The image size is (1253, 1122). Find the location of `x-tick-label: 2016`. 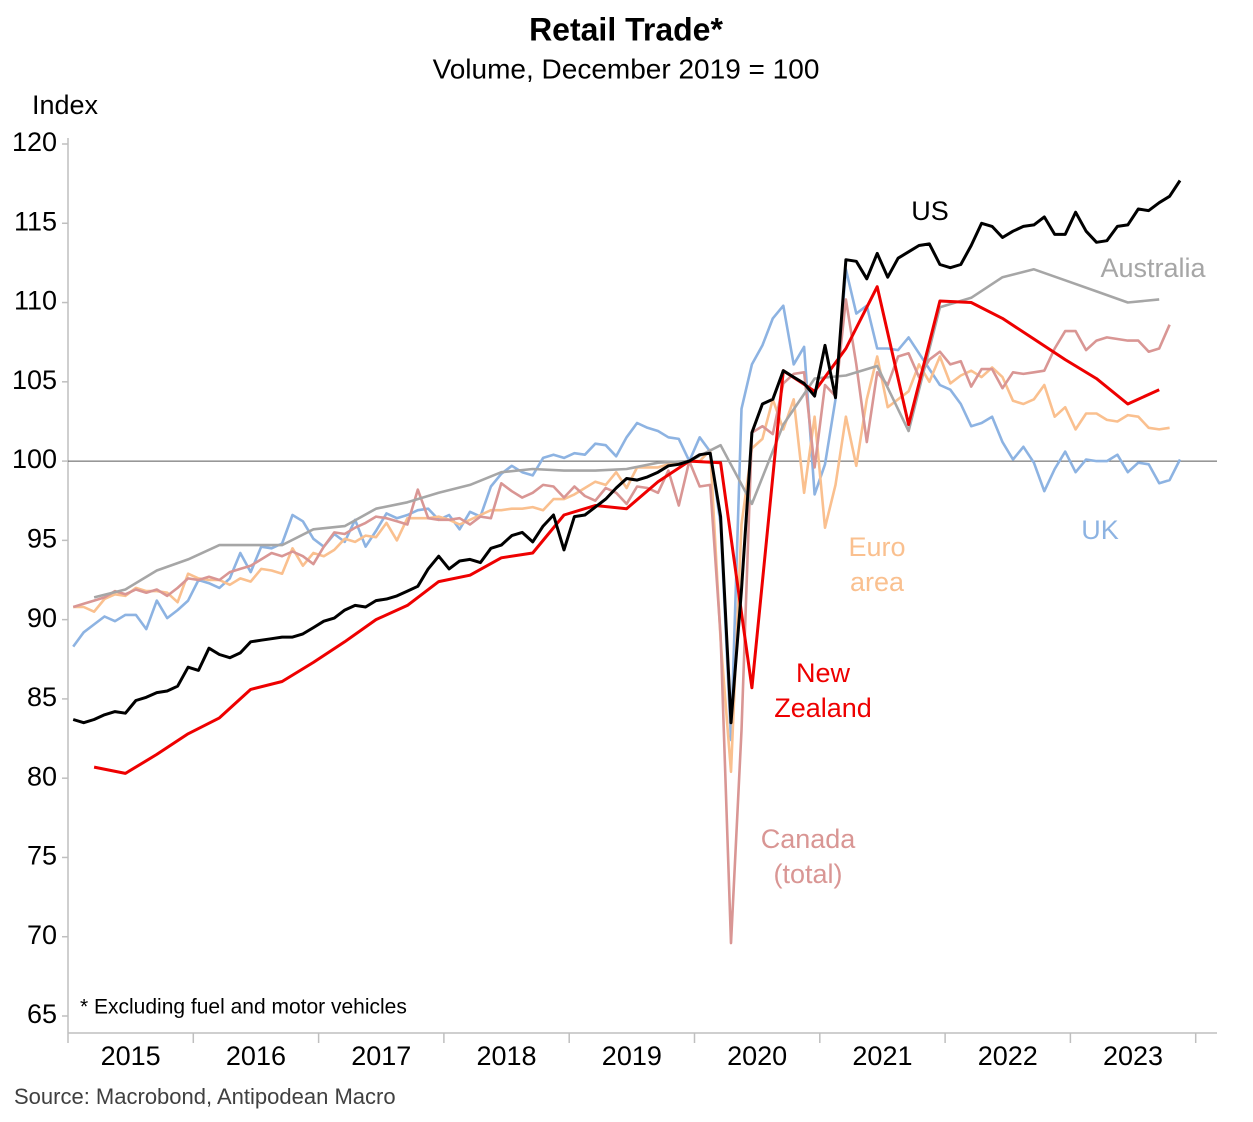

x-tick-label: 2016 is located at coordinates (256, 1056).